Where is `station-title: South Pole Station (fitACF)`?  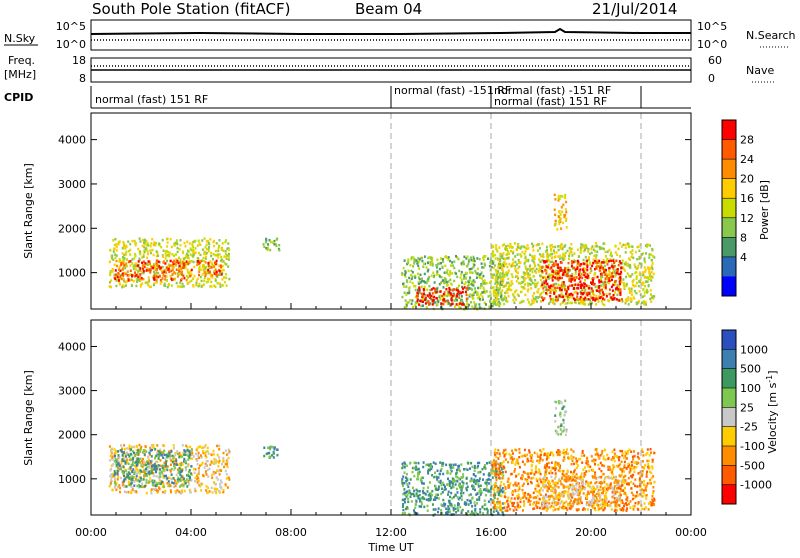 station-title: South Pole Station (fitACF) is located at coordinates (191, 9).